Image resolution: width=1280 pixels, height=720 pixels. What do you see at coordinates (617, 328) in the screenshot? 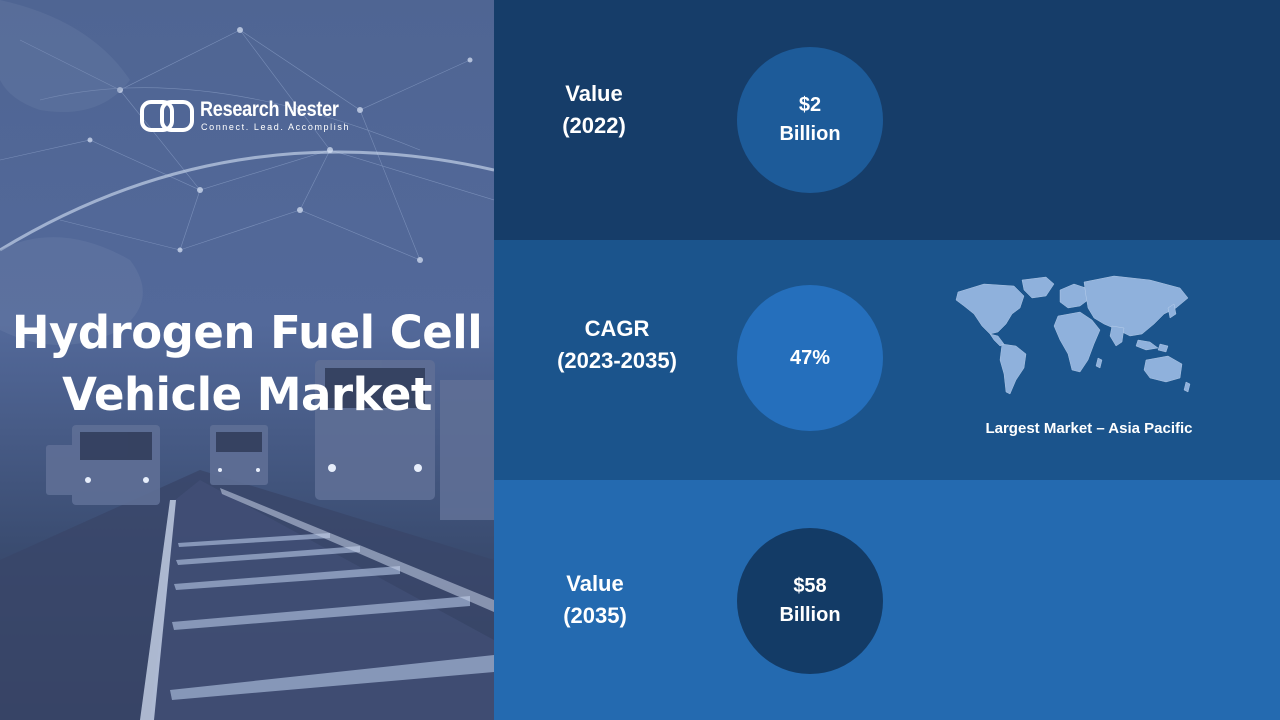
I see `stat-label-line-1: CAGR` at bounding box center [617, 328].